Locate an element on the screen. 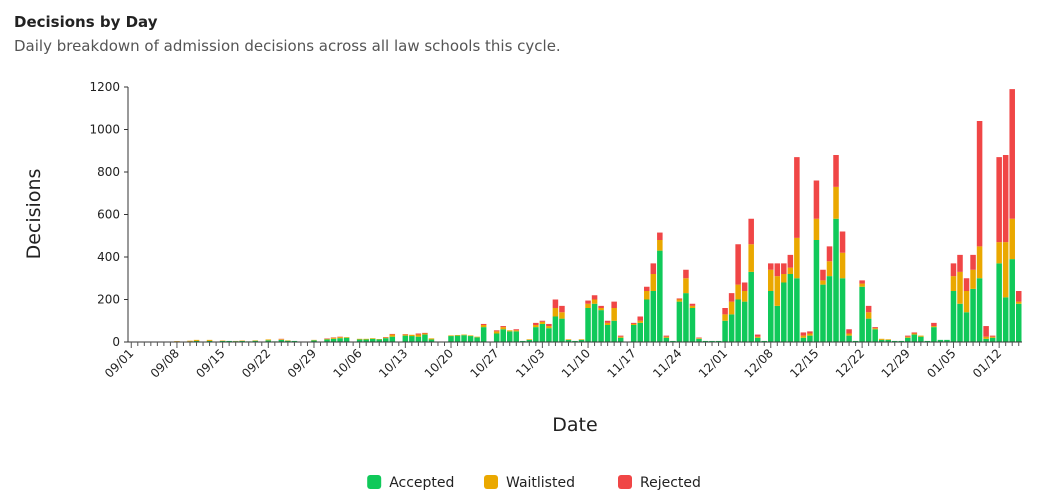  x-tick-label: 10/20 is located at coordinates (439, 363).